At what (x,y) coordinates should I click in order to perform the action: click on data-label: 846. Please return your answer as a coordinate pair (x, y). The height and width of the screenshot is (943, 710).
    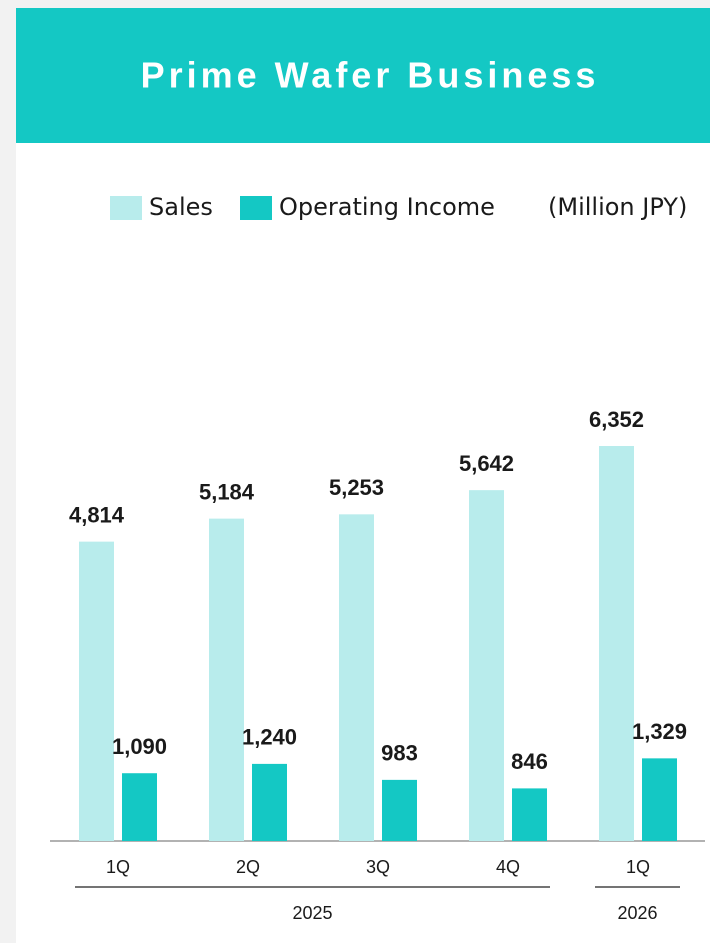
    Looking at the image, I should click on (529, 761).